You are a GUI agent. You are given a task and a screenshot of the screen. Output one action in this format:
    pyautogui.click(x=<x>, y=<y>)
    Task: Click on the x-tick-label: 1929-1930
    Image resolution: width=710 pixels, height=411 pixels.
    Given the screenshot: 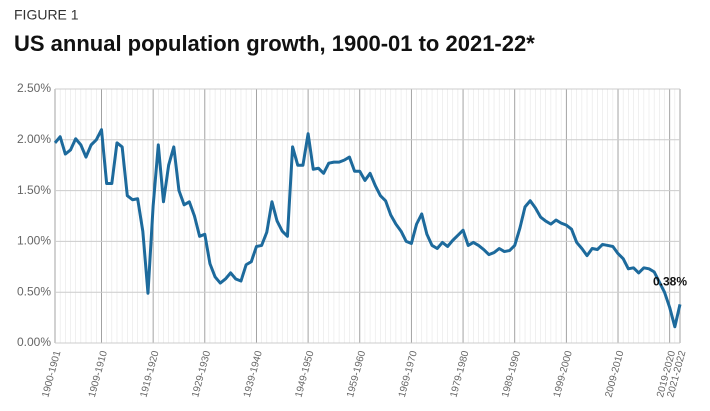 What is the action you would take?
    pyautogui.click(x=201, y=373)
    